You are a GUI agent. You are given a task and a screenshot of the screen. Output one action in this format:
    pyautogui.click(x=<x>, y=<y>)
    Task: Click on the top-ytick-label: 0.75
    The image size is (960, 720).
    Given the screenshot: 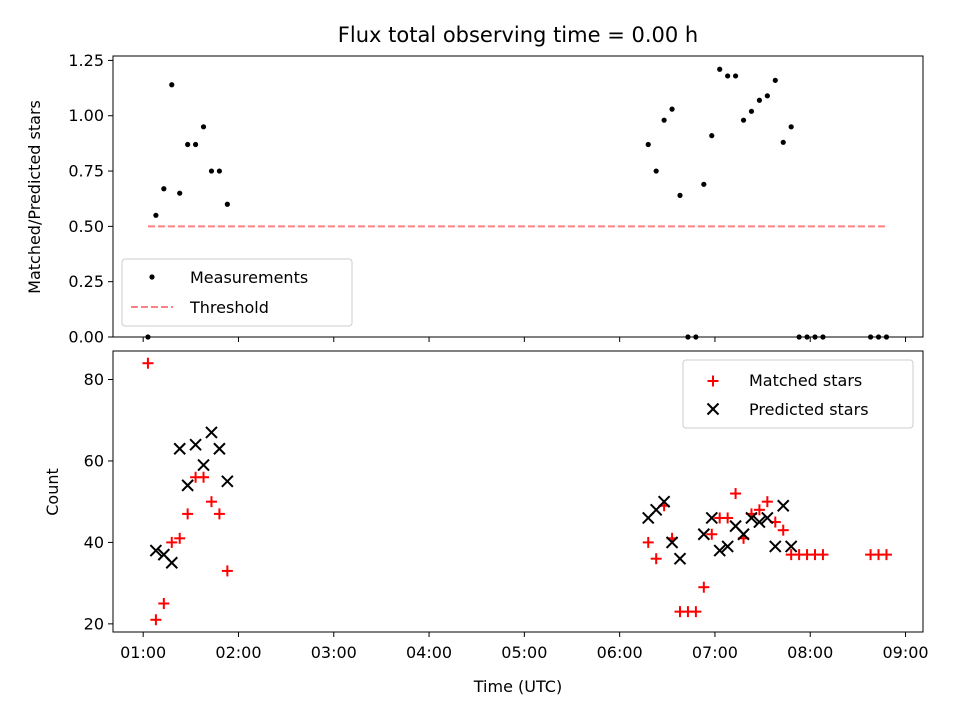 What is the action you would take?
    pyautogui.click(x=86, y=171)
    